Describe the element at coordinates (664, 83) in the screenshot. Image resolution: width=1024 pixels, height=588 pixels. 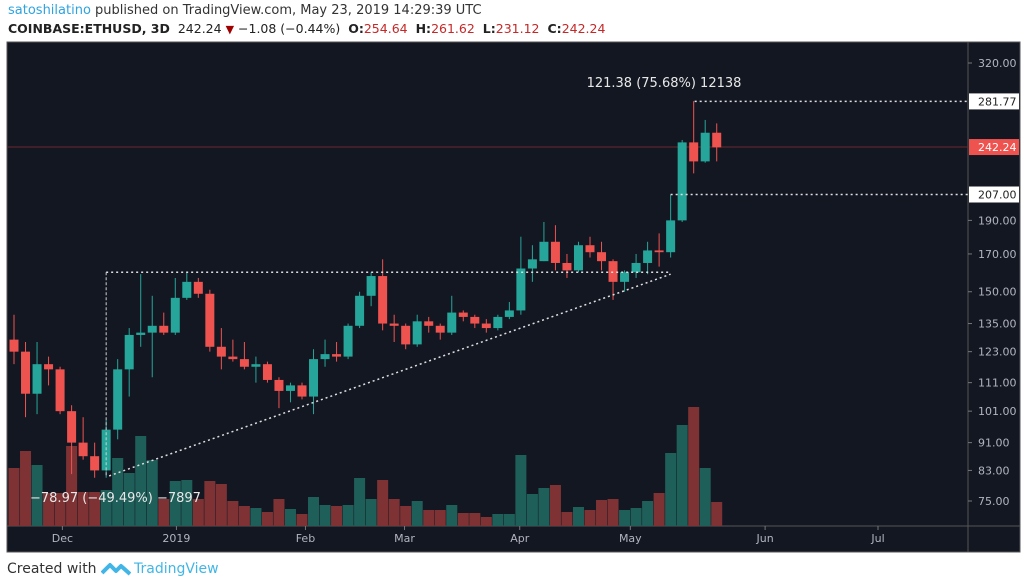
I see `measure-up-label: 121.38 (75.68%) 12138` at that location.